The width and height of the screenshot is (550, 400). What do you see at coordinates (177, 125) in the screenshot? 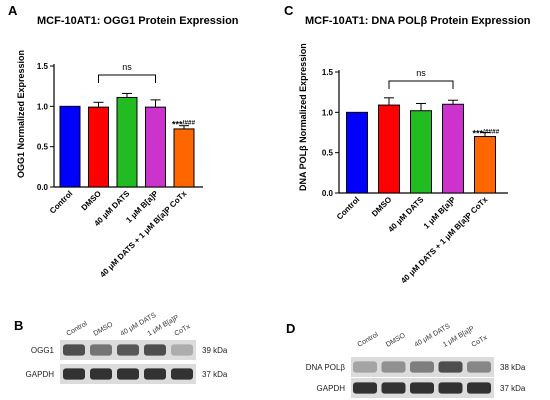
I see `chart-0-significance-stars: ***` at bounding box center [177, 125].